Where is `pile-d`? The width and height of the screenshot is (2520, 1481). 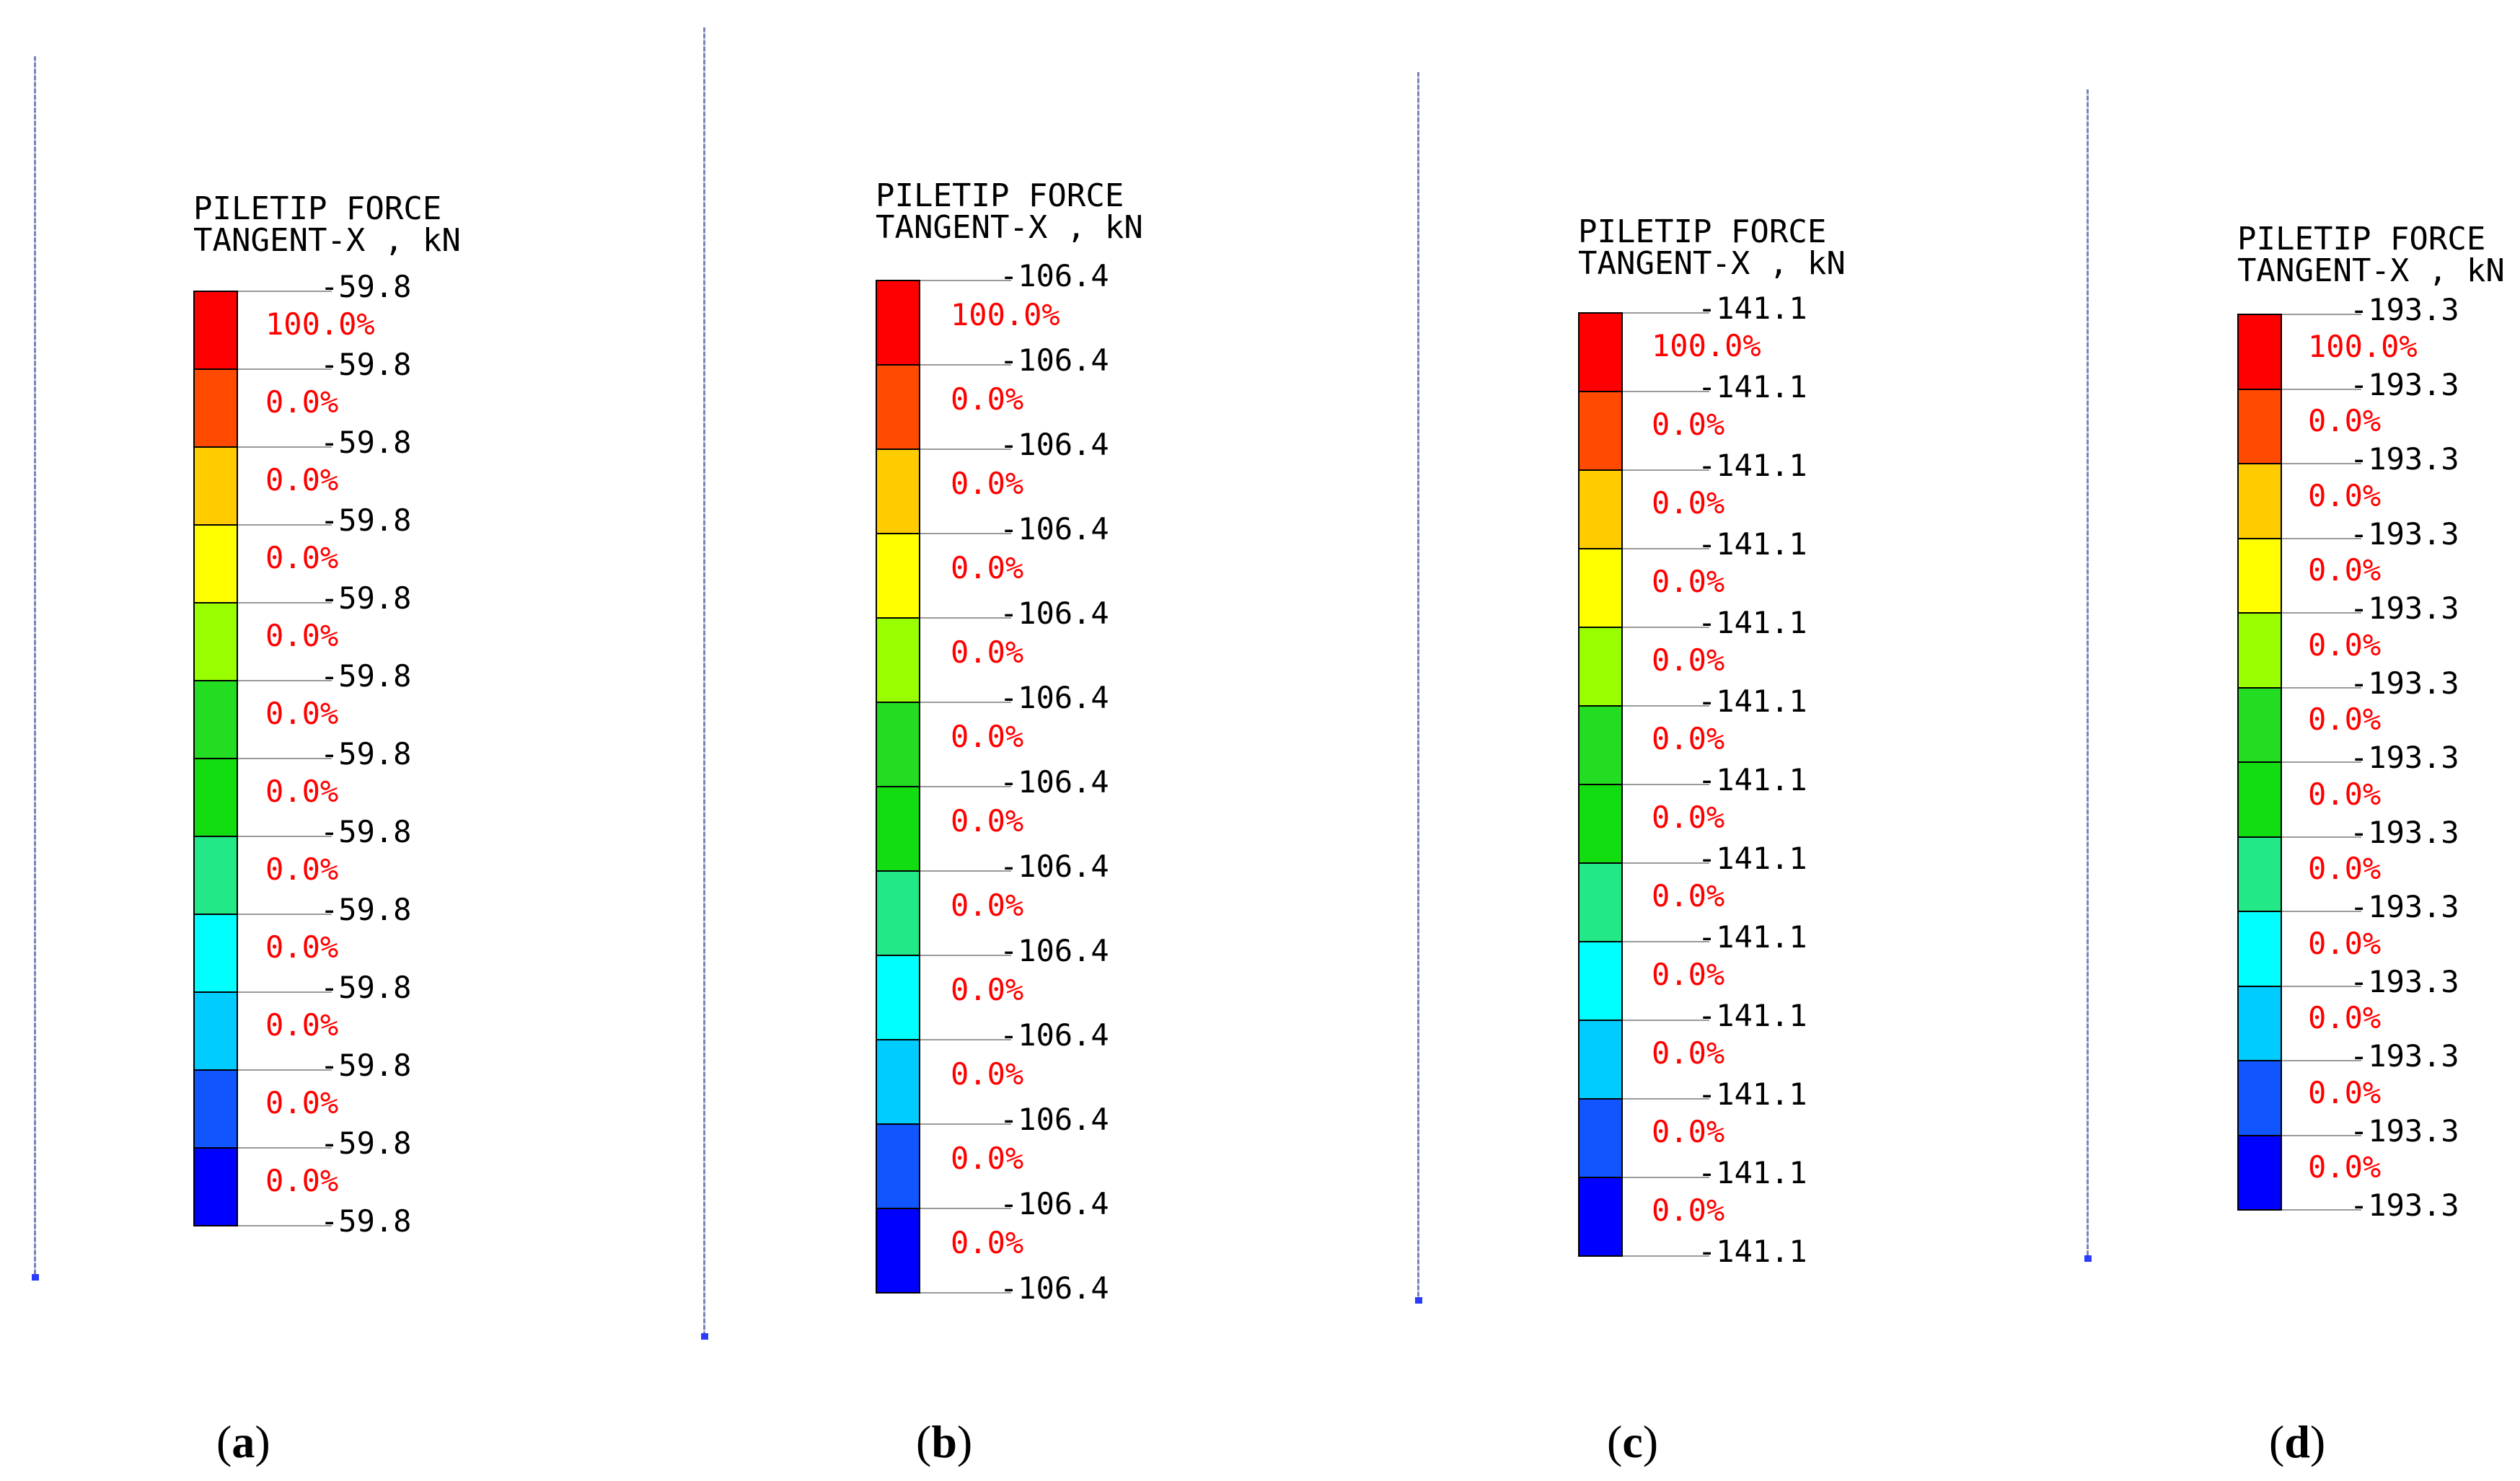 pile-d is located at coordinates (2088, 675).